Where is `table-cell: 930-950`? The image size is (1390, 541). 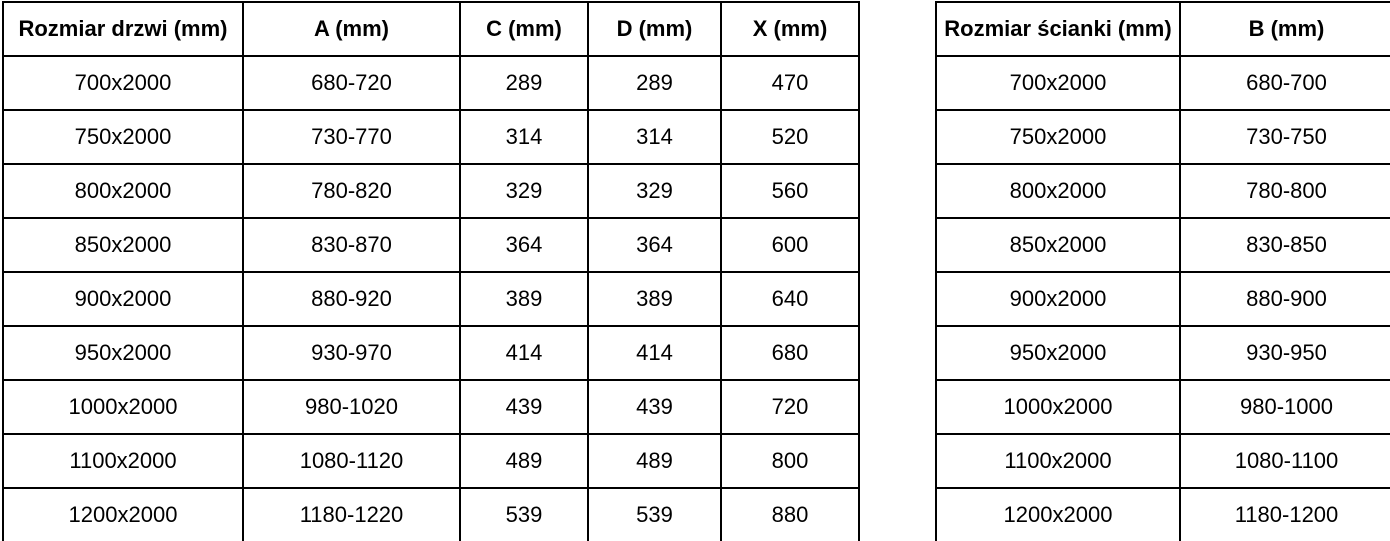 table-cell: 930-950 is located at coordinates (1284, 353).